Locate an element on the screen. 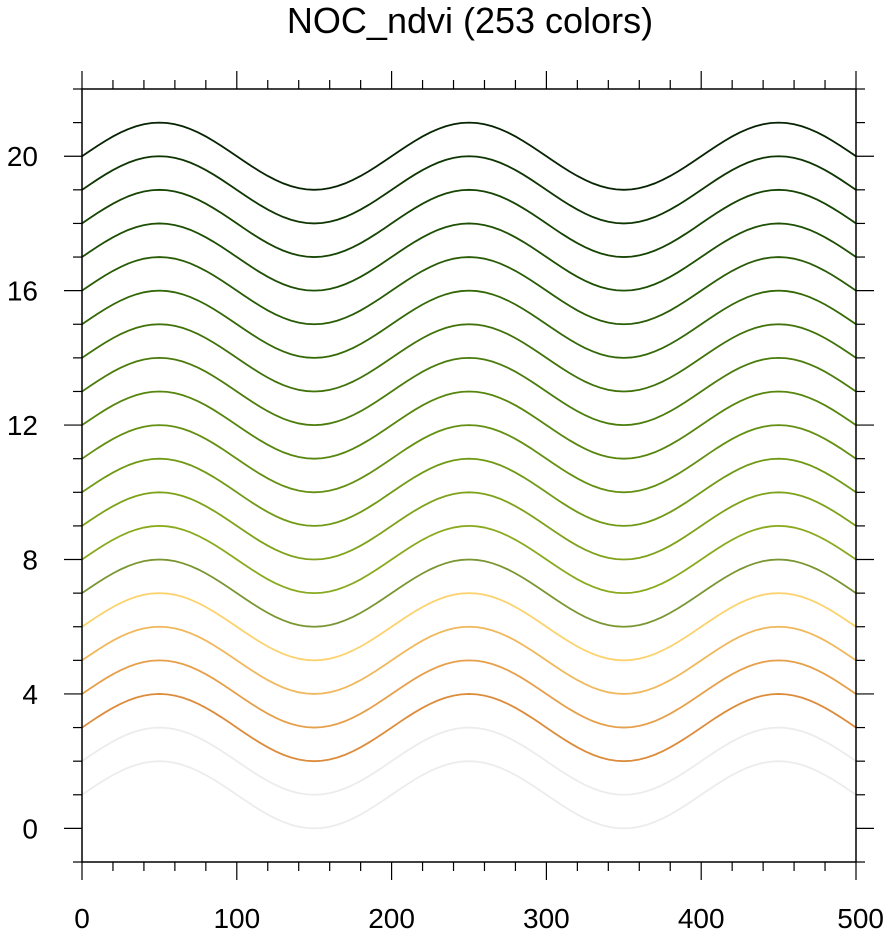 The image size is (886, 935). y-tick-label: 12 is located at coordinates (22, 425).